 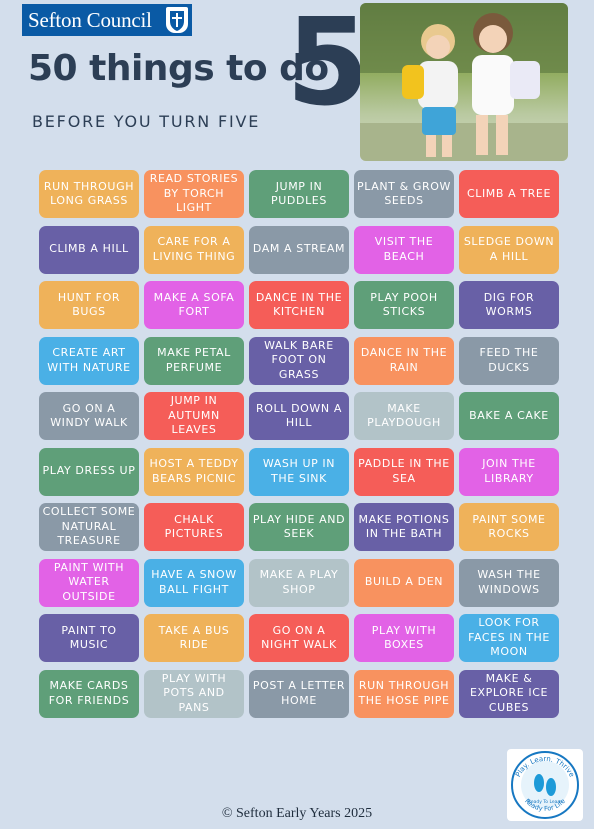 What do you see at coordinates (194, 360) in the screenshot?
I see `activity-tile: MAKE PETAL PERFUME` at bounding box center [194, 360].